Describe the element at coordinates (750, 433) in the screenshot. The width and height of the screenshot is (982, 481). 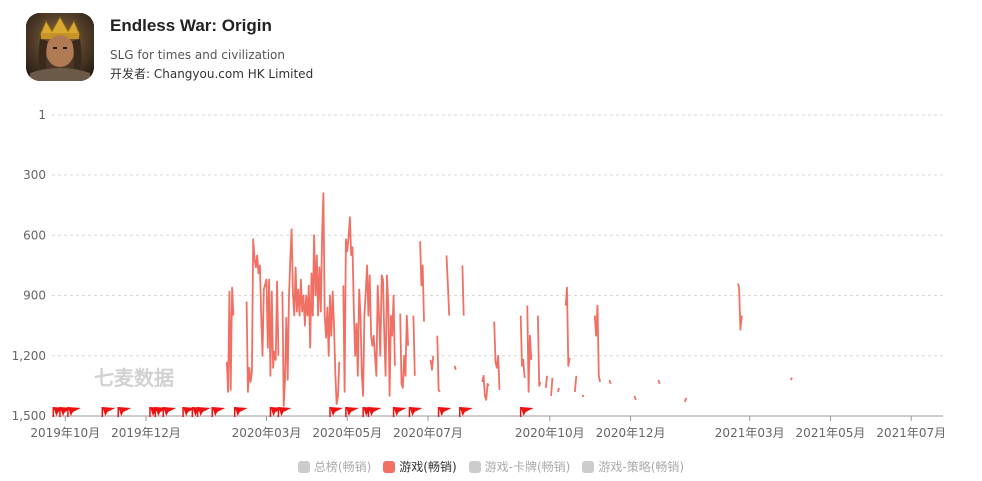
I see `x-tick-label: 2021年03月` at that location.